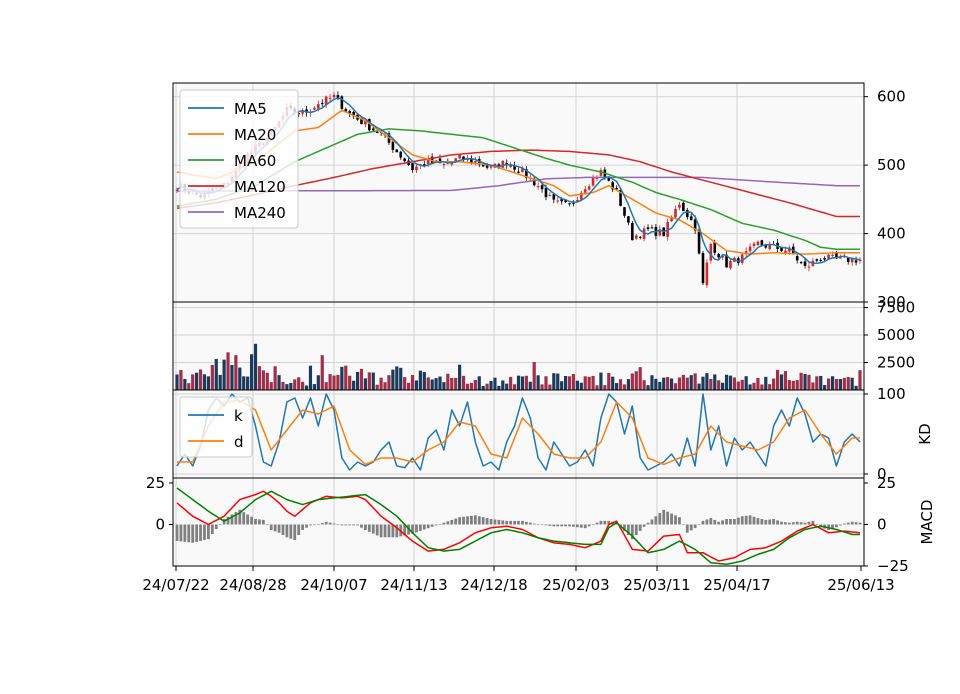  Describe the element at coordinates (518, 432) in the screenshot. I see `k-line` at that location.